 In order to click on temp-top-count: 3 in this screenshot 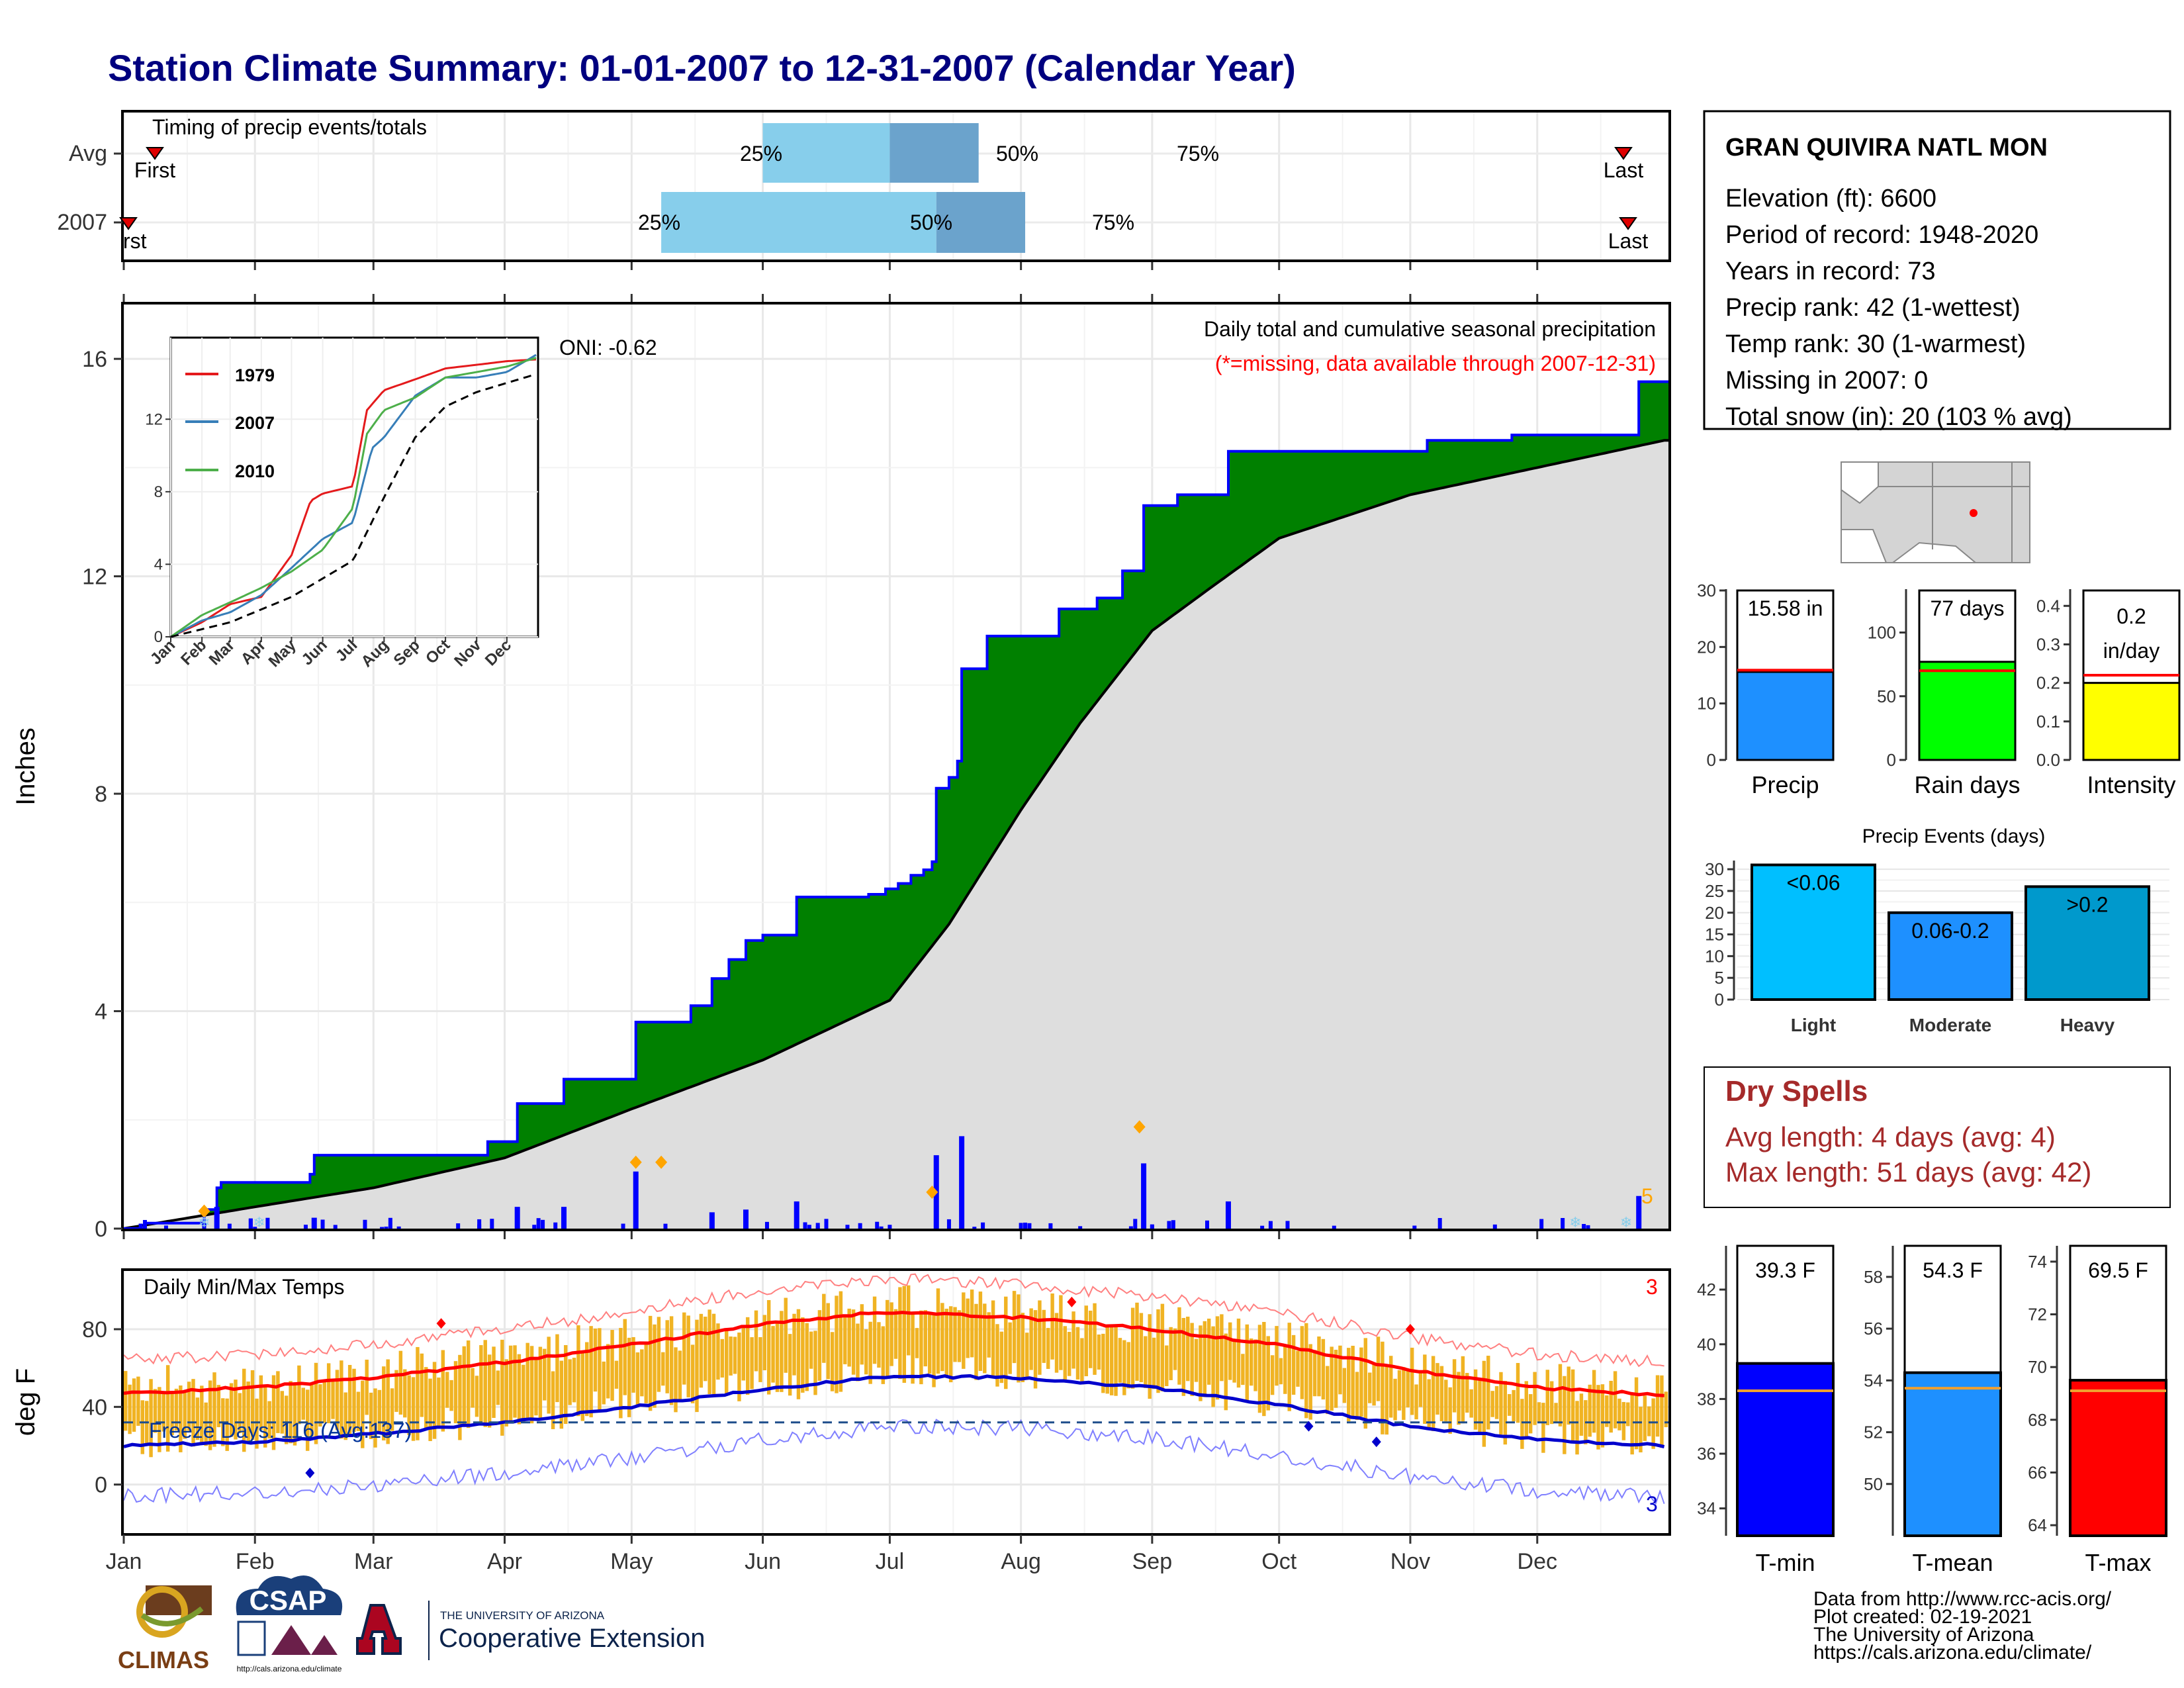, I will do `click(1652, 1287)`.